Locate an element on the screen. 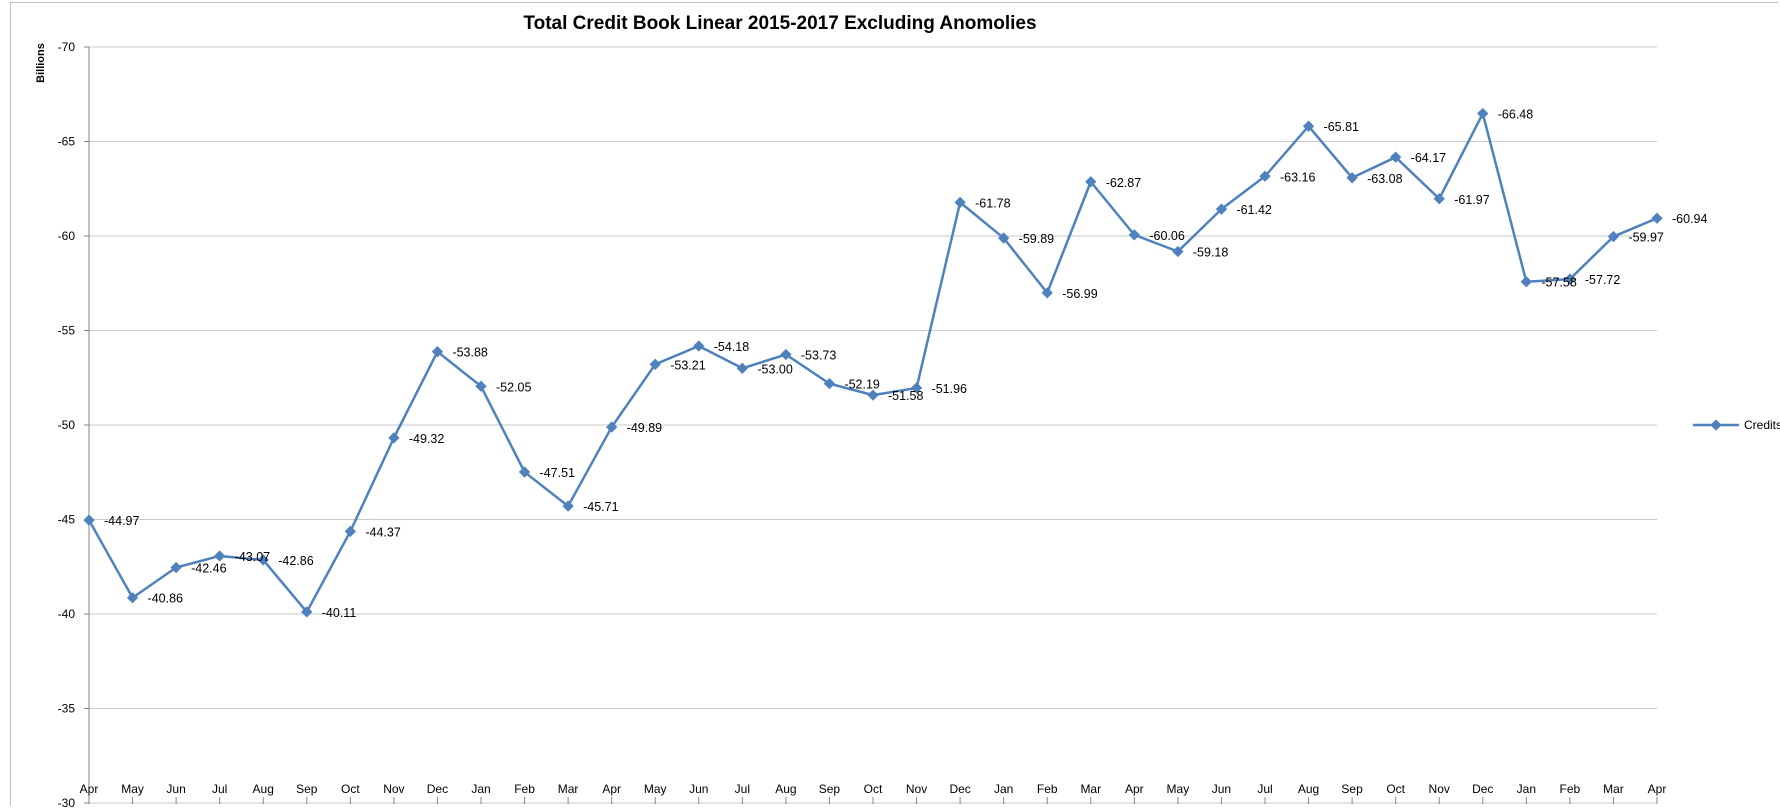 This screenshot has height=808, width=1780. data-label: -49.89 is located at coordinates (644, 428).